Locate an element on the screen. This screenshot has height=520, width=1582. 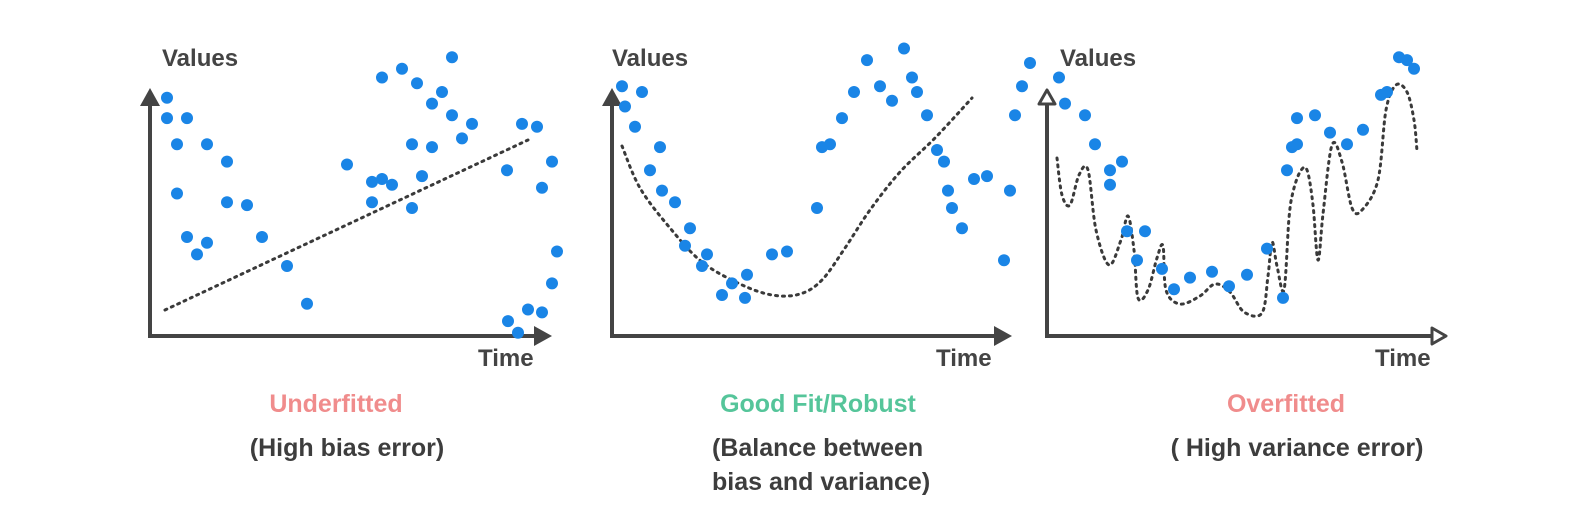
panel-subtitle: (High bias error) is located at coordinates (347, 448).